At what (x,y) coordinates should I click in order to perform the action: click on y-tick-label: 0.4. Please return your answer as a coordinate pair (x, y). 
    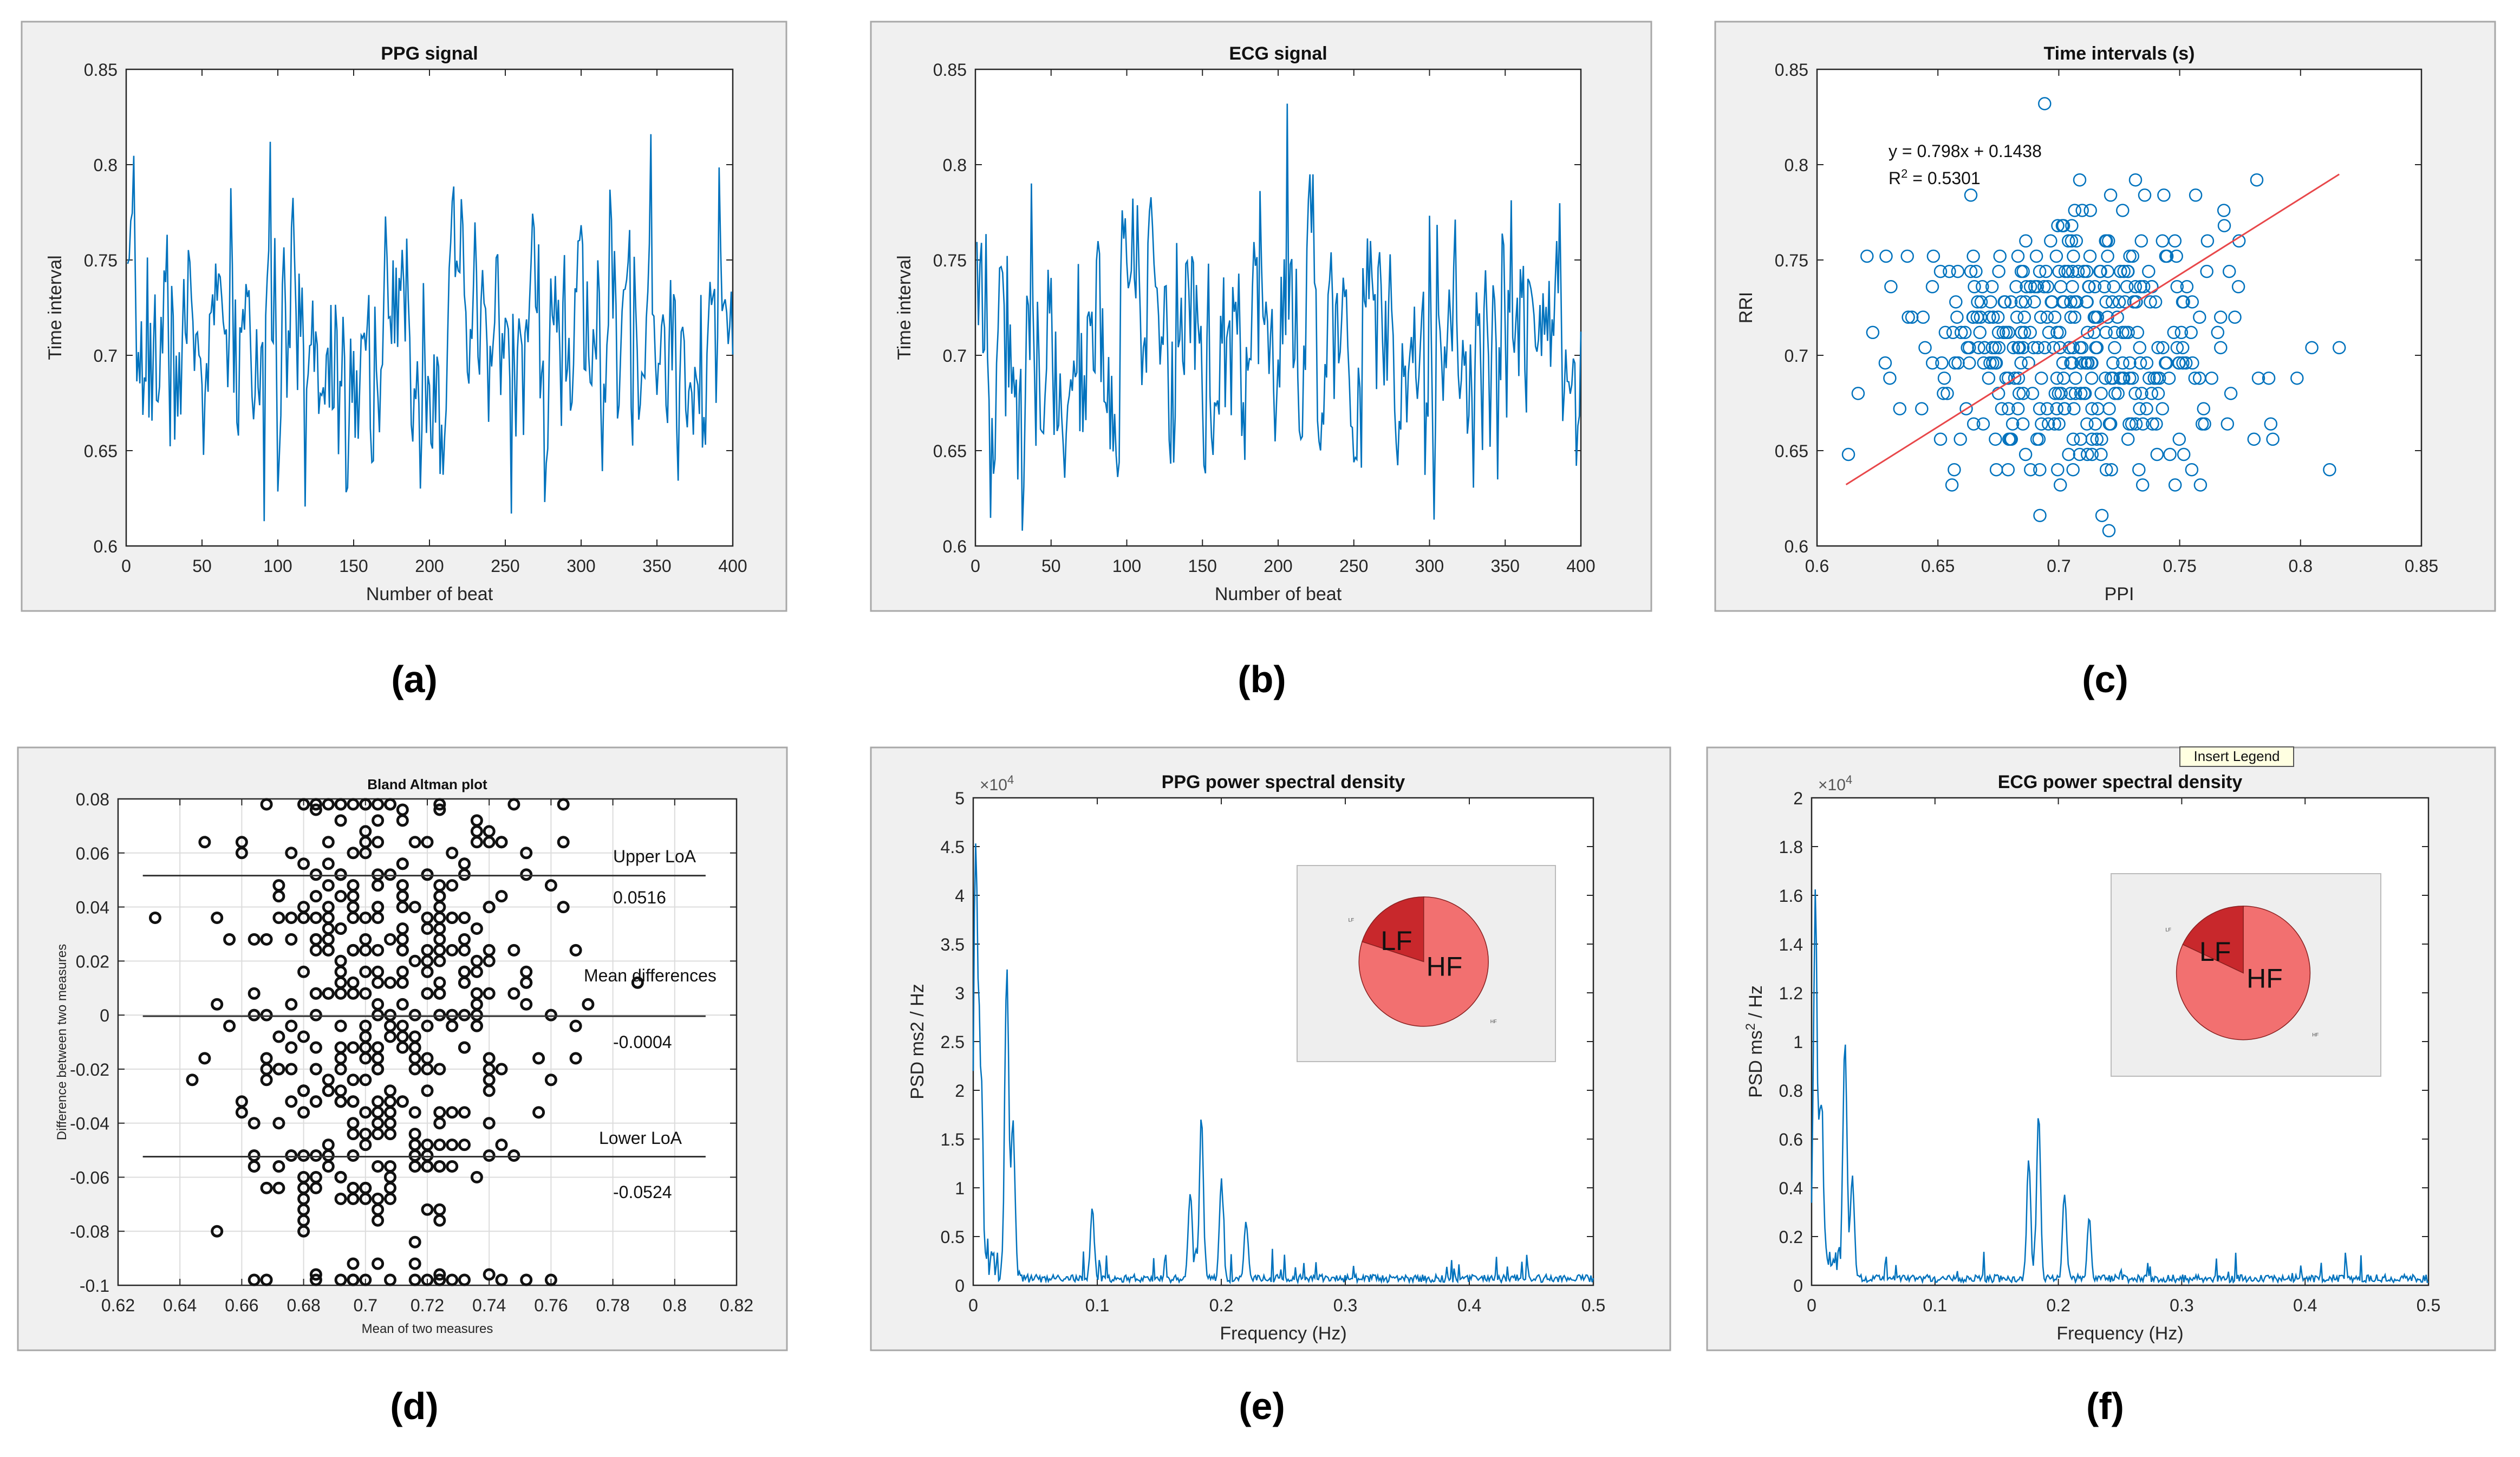
    Looking at the image, I should click on (1791, 1188).